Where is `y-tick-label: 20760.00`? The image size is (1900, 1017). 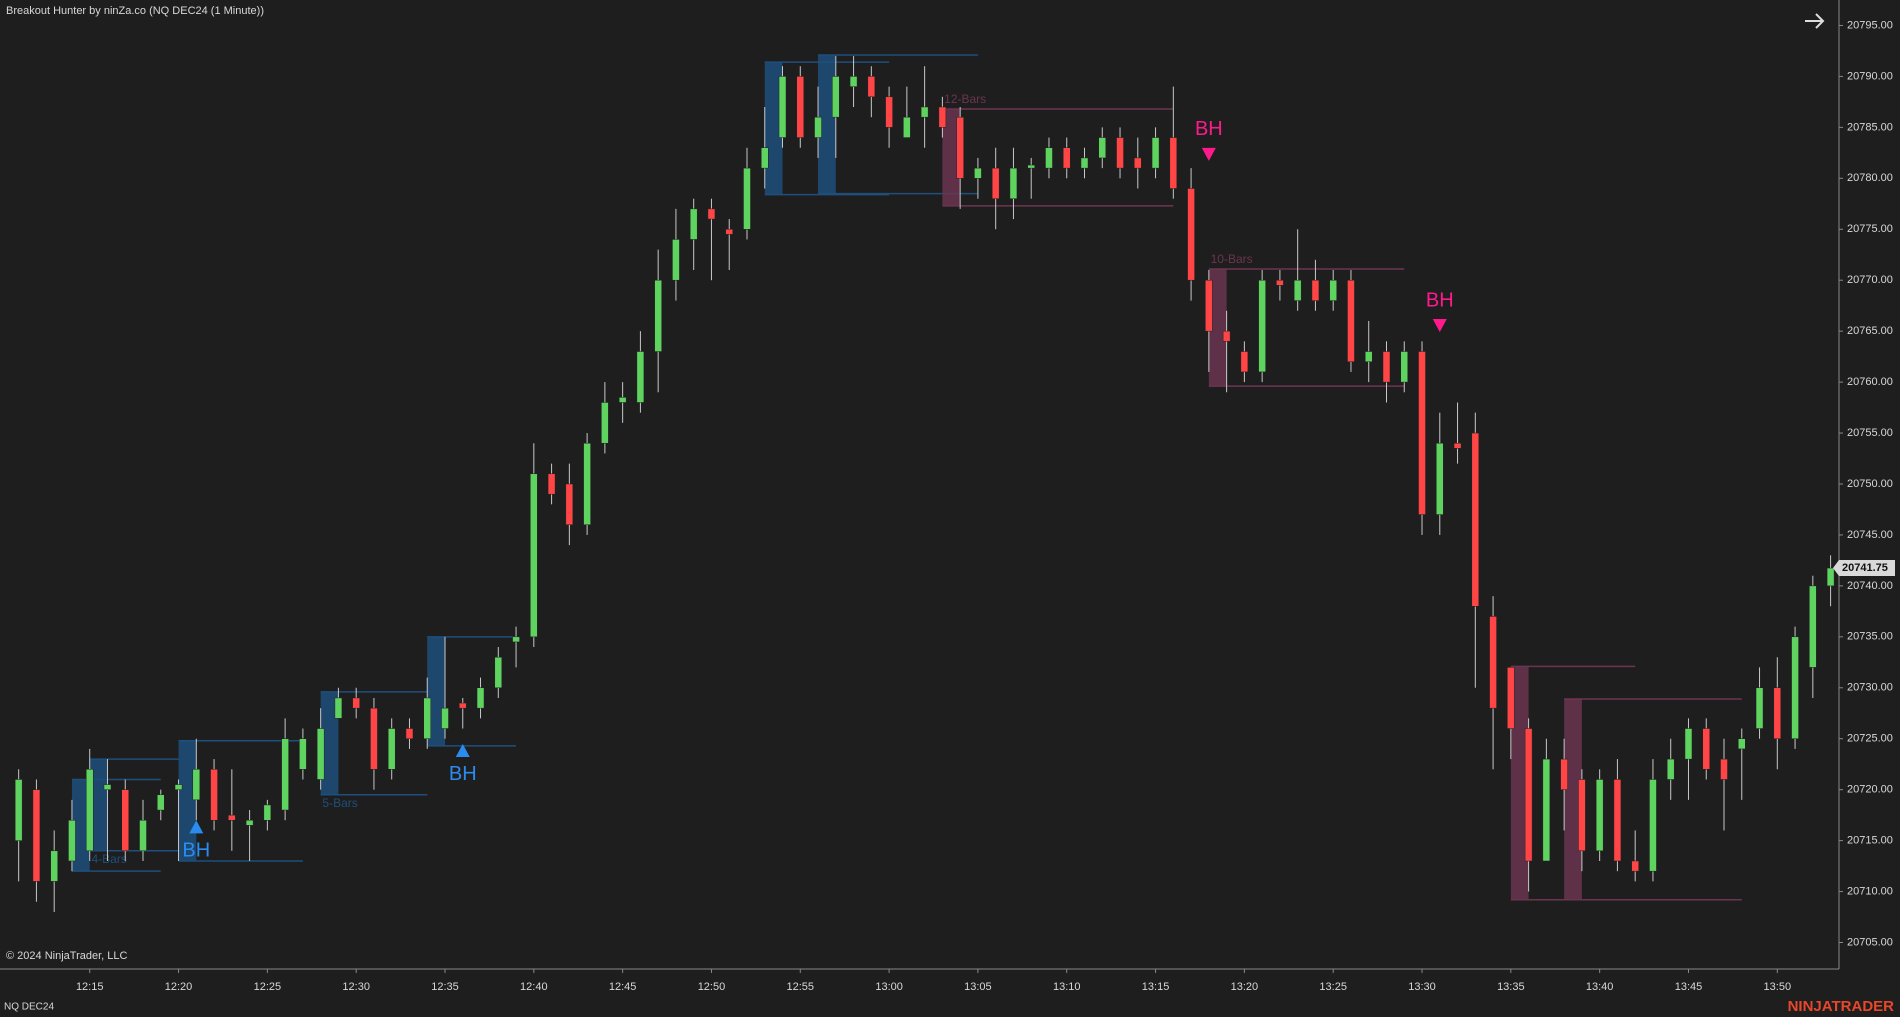 y-tick-label: 20760.00 is located at coordinates (1870, 382).